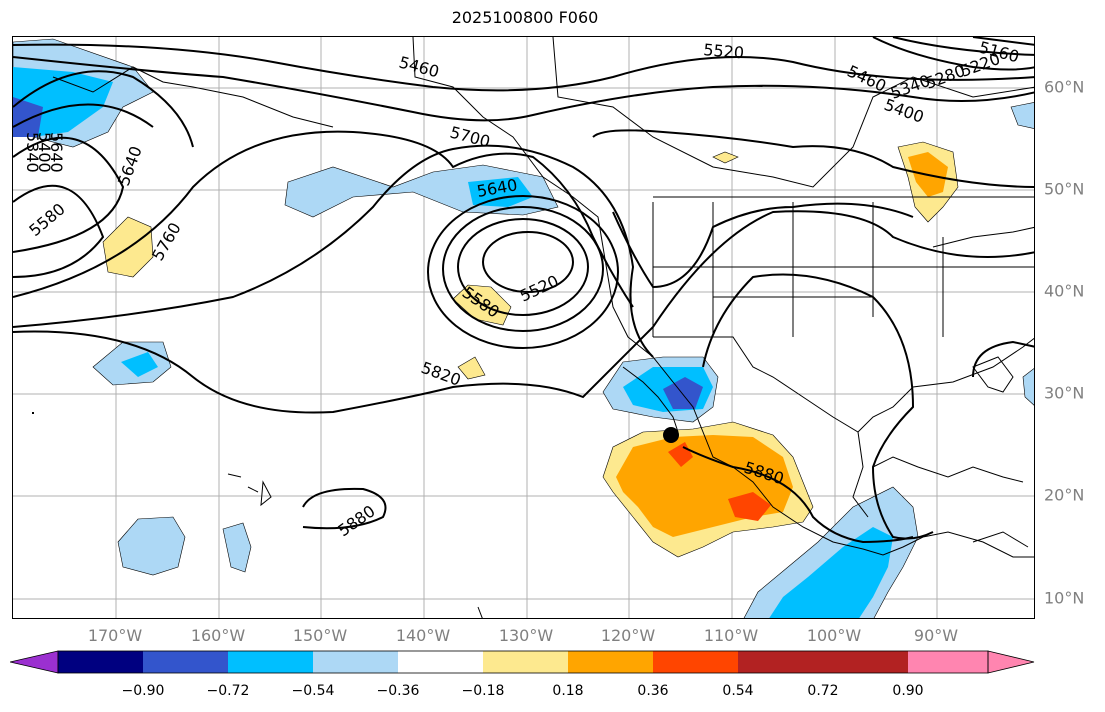 The height and width of the screenshot is (712, 1105). Describe the element at coordinates (34, 662) in the screenshot. I see `colorbar-extend-low` at that location.